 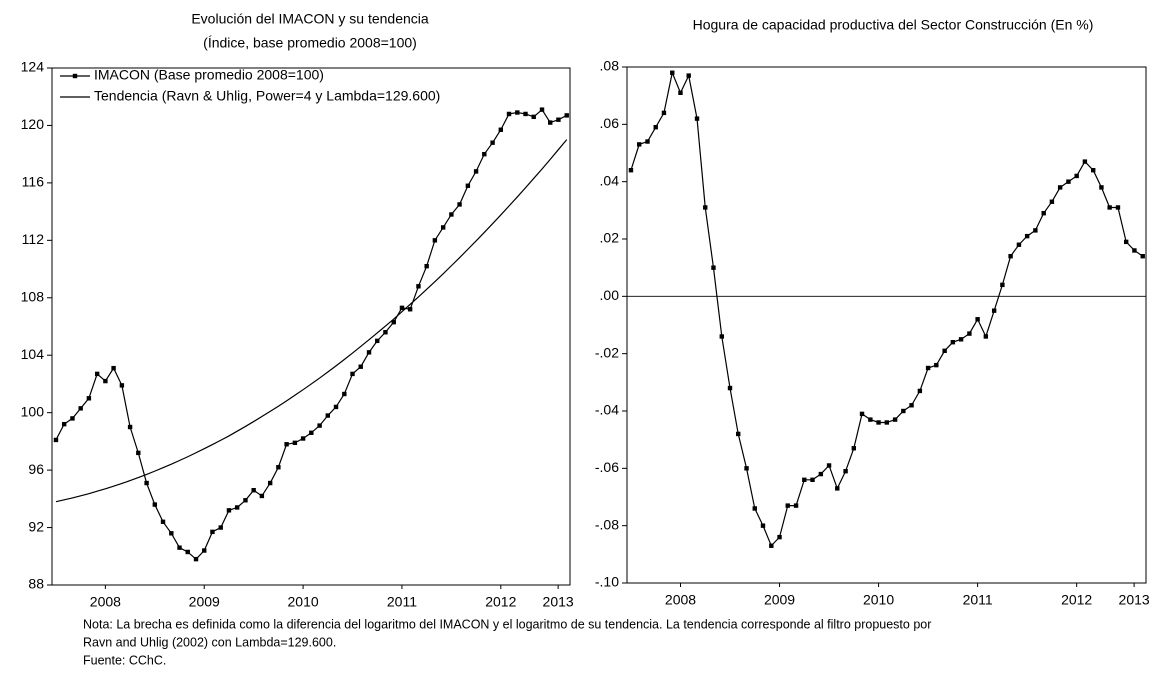 I want to click on y-tick-label: .02, so click(x=610, y=238).